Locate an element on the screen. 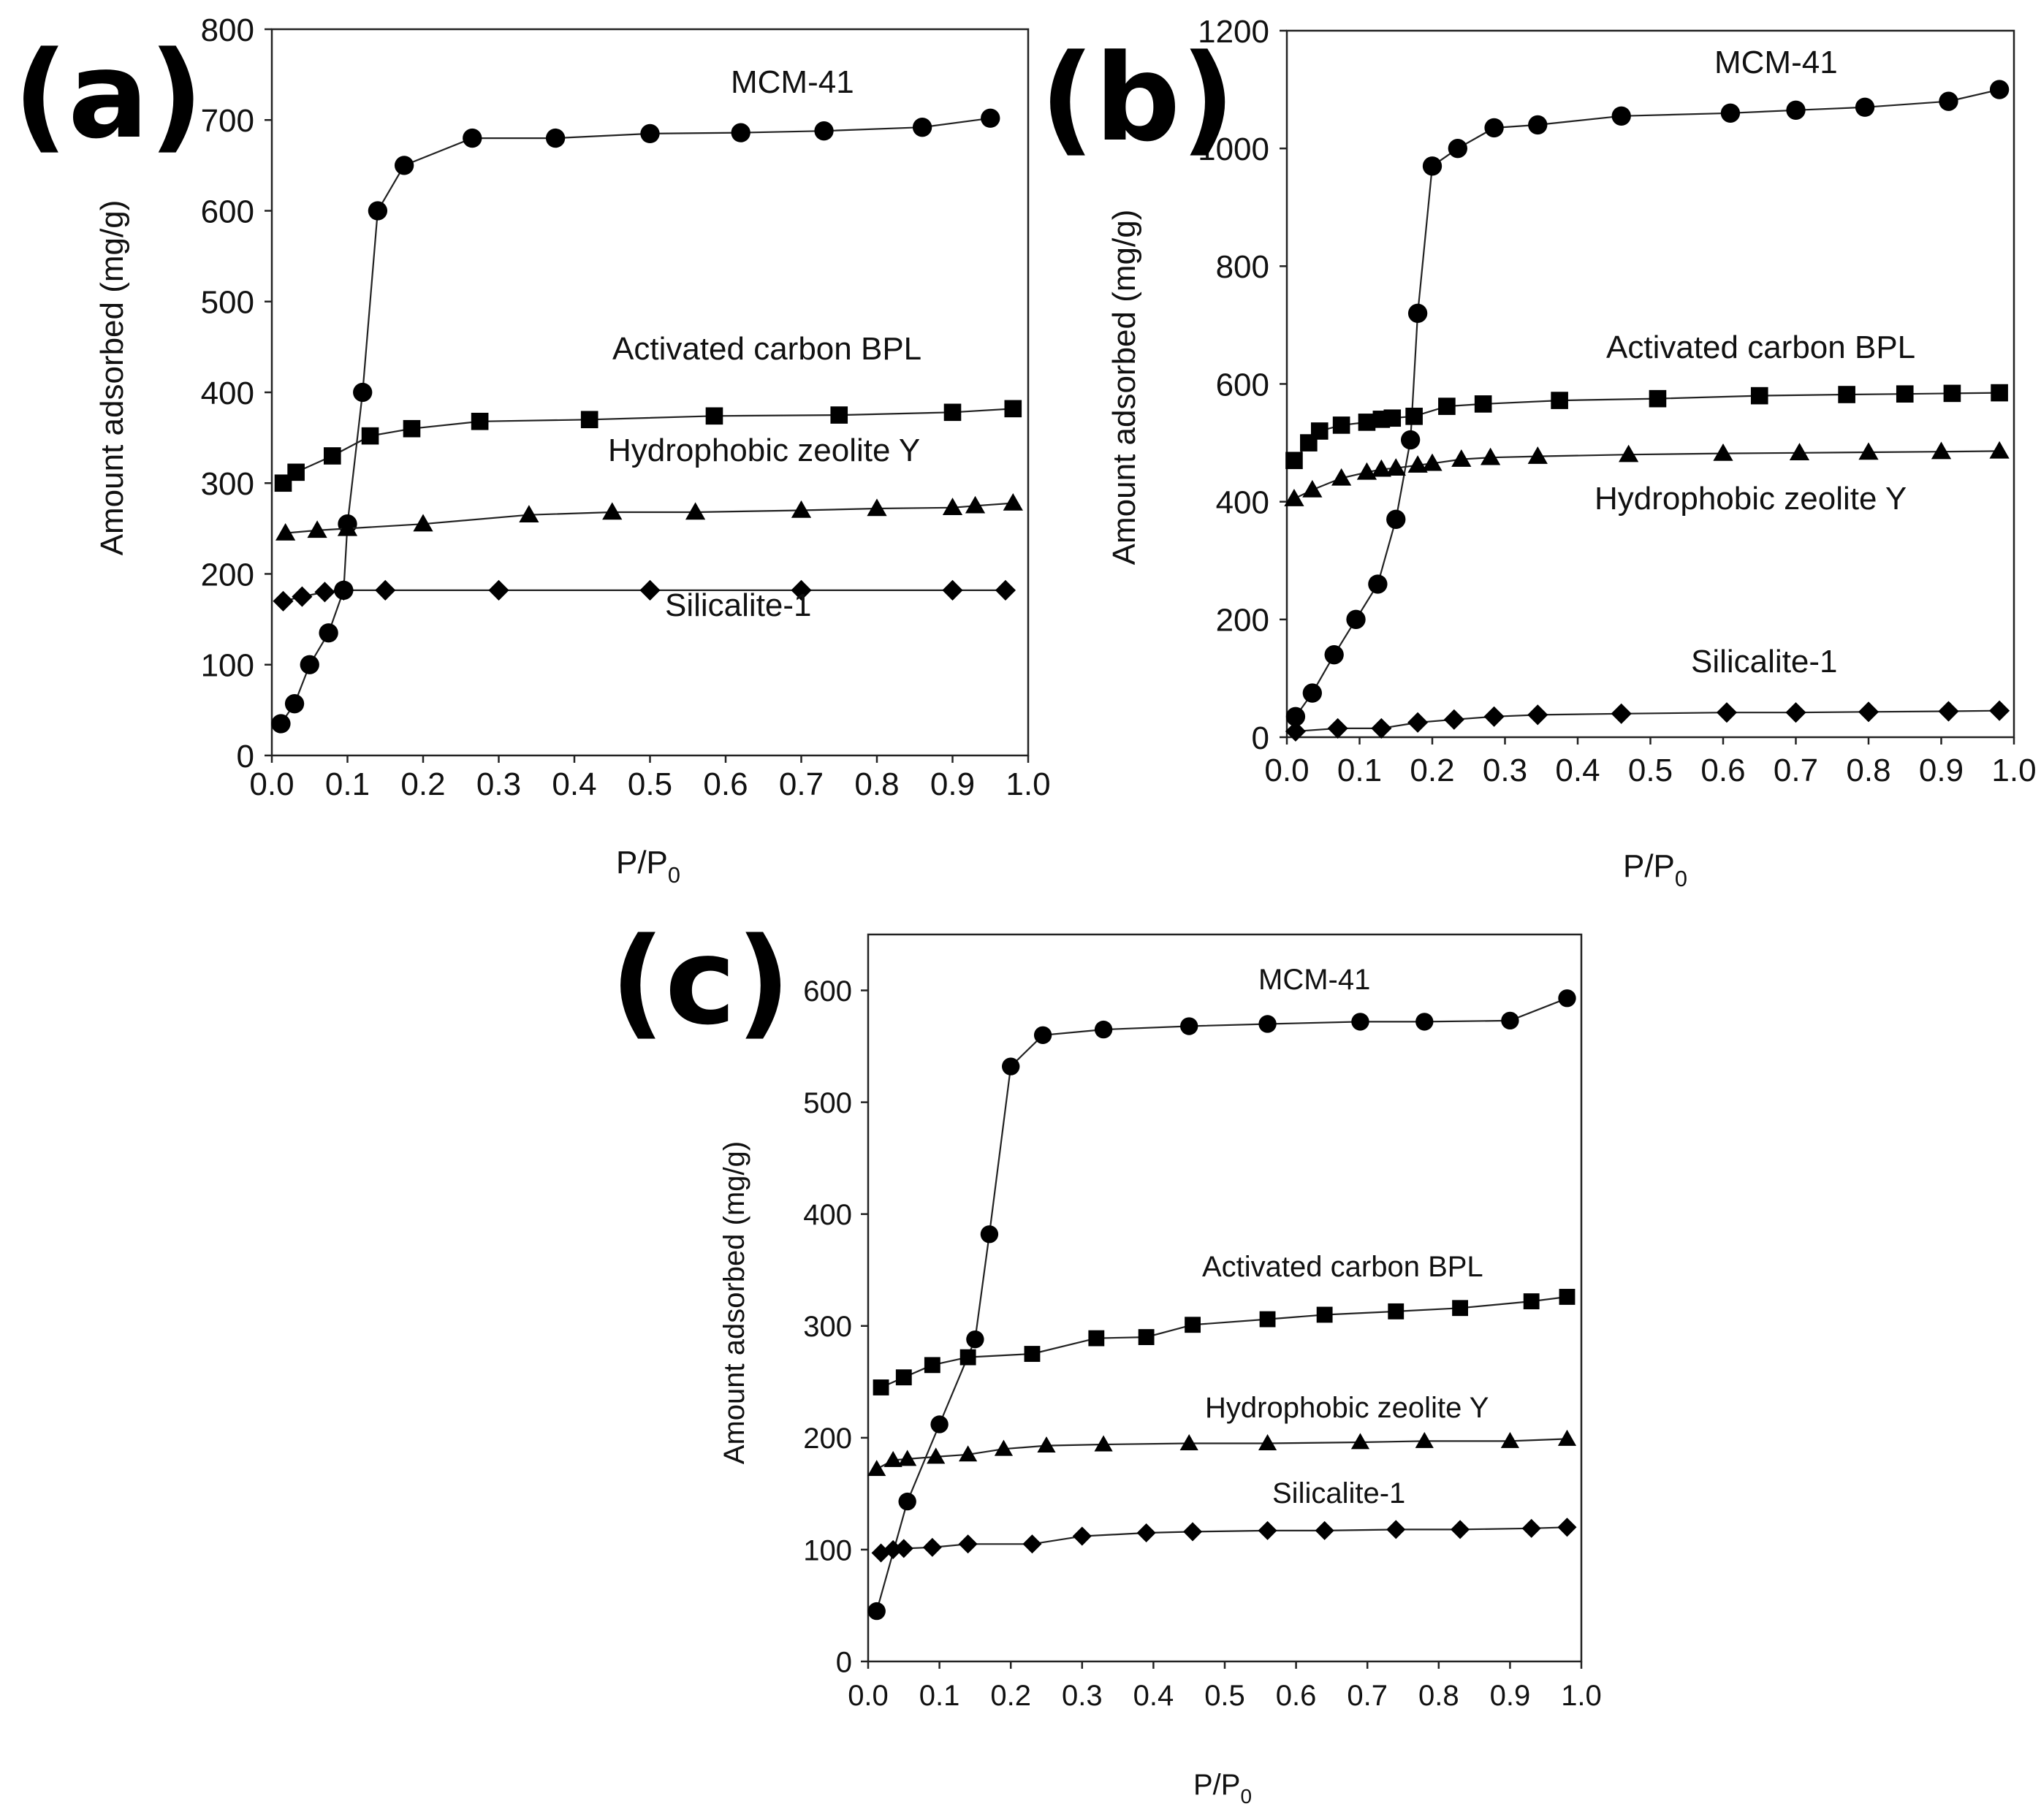 Image resolution: width=2041 pixels, height=1820 pixels. marker-diamond-s3-p12 is located at coordinates (1999, 710).